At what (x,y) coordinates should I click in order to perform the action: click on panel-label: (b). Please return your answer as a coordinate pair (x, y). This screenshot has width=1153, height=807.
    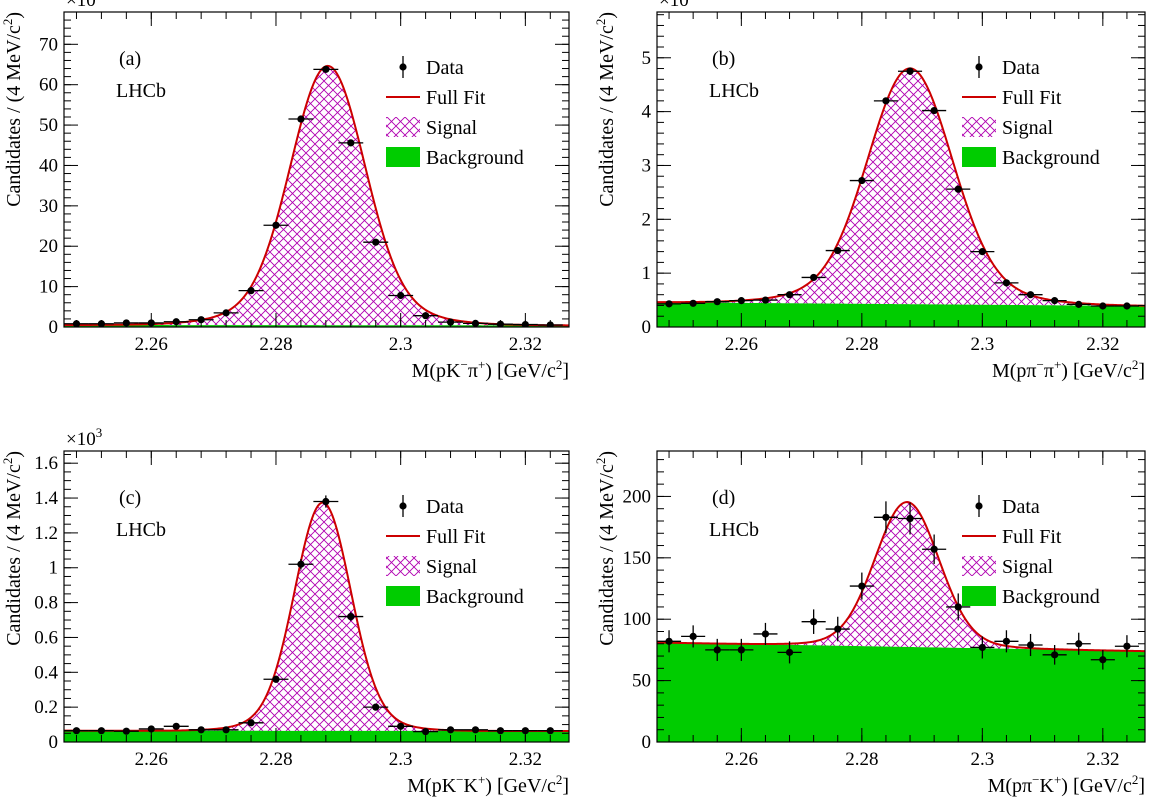
    Looking at the image, I should click on (723, 59).